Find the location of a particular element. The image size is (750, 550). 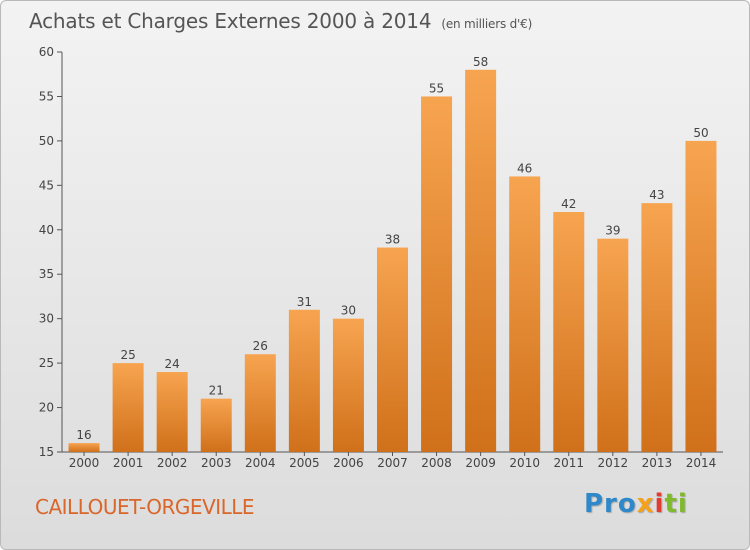

data-label: 46 is located at coordinates (524, 168).